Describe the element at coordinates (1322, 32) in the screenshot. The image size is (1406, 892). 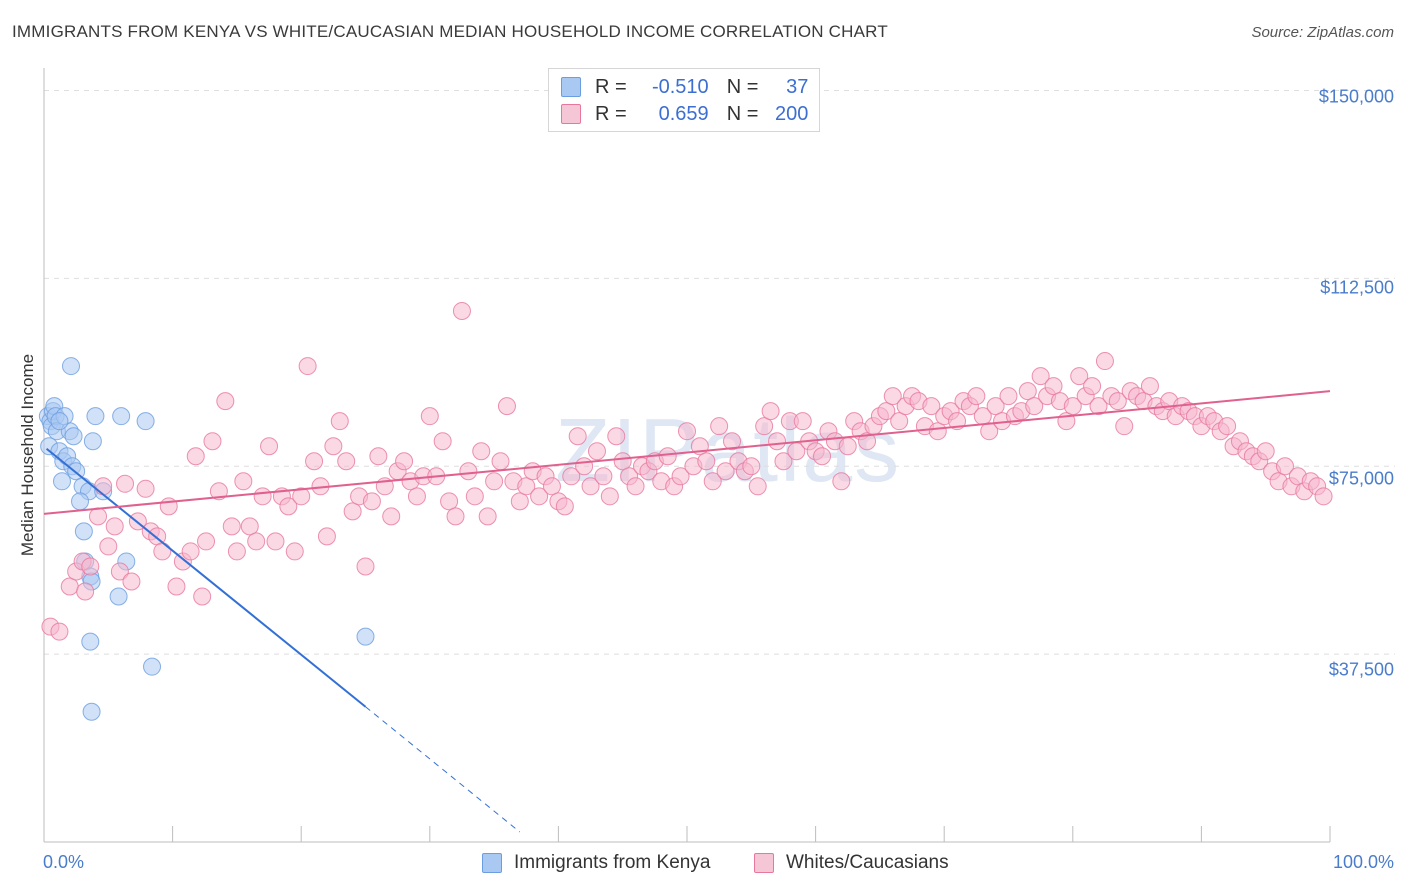
I see `source-label: Source: ZipAtlas.com` at that location.